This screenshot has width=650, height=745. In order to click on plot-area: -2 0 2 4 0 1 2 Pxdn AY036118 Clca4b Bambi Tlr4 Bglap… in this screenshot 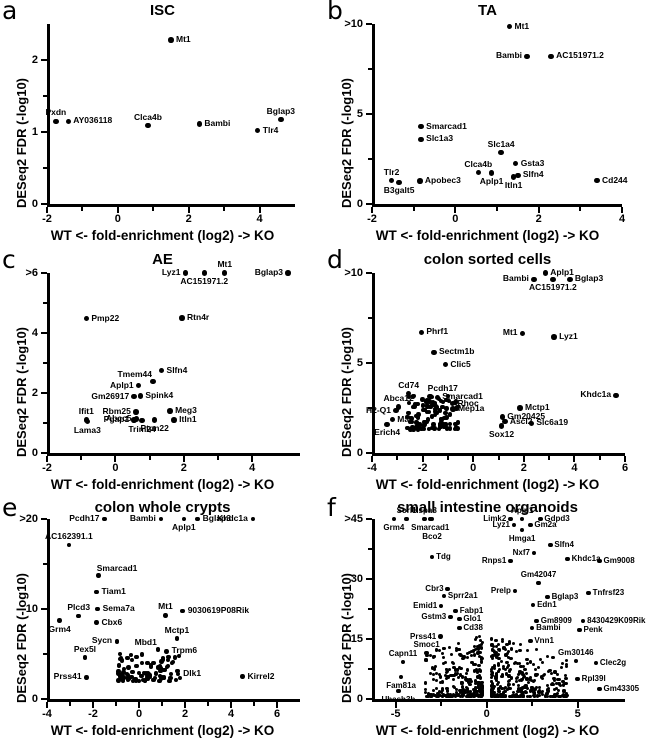, I will do `click(163, 124)`.